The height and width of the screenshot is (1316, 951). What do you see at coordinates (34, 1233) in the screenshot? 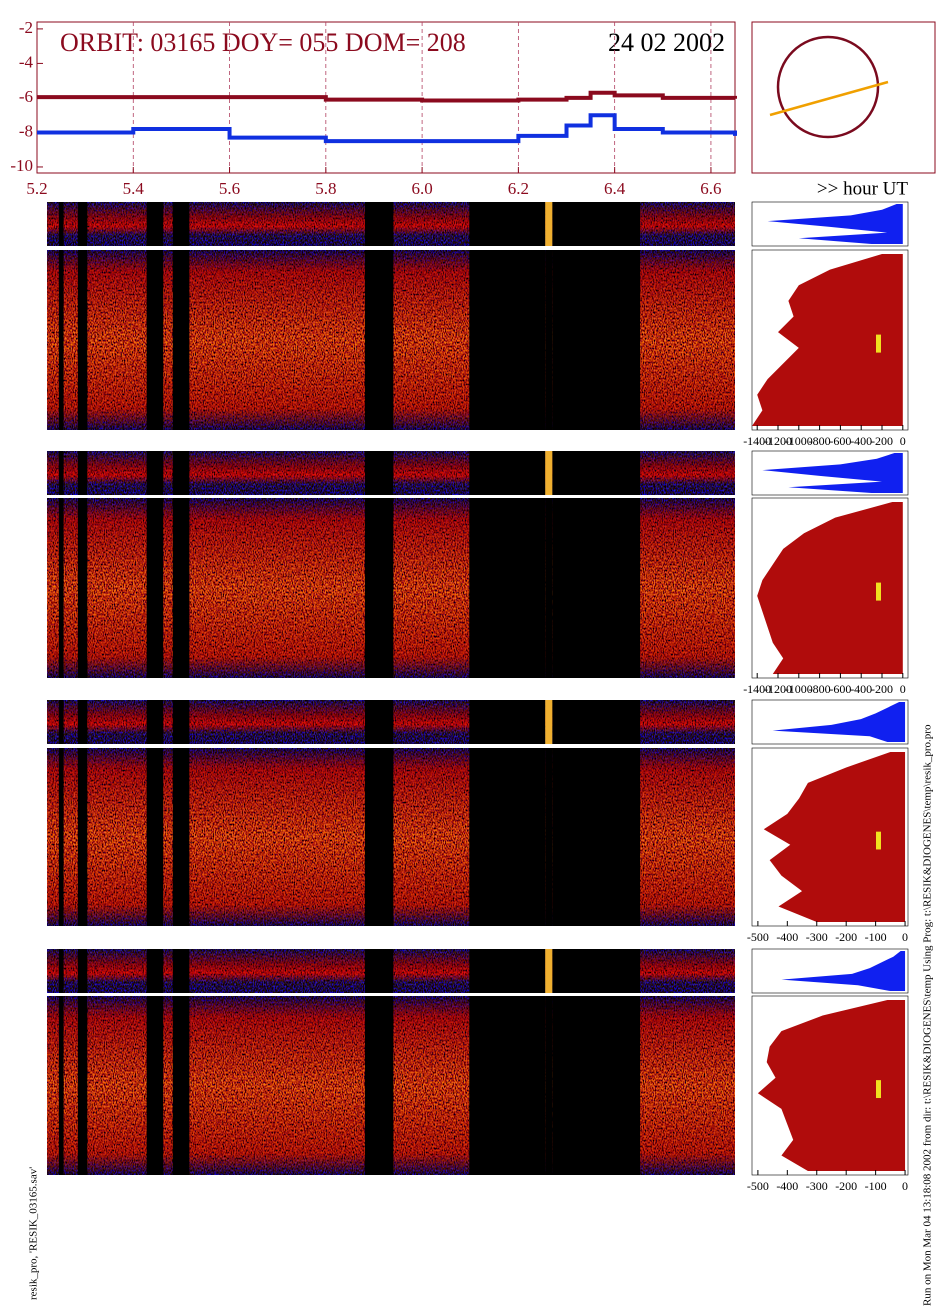
I see `footer-left: resik_pro, 'RESIK_03165.sav'` at bounding box center [34, 1233].